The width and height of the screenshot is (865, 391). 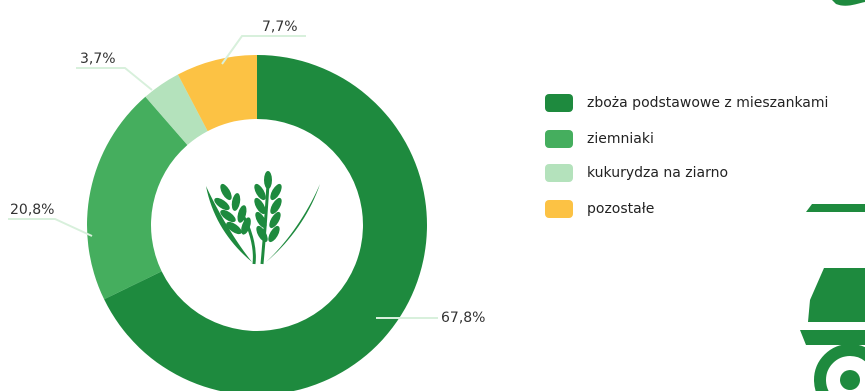 I want to click on legend-item-pozostale: pozostałe, so click(x=686, y=209).